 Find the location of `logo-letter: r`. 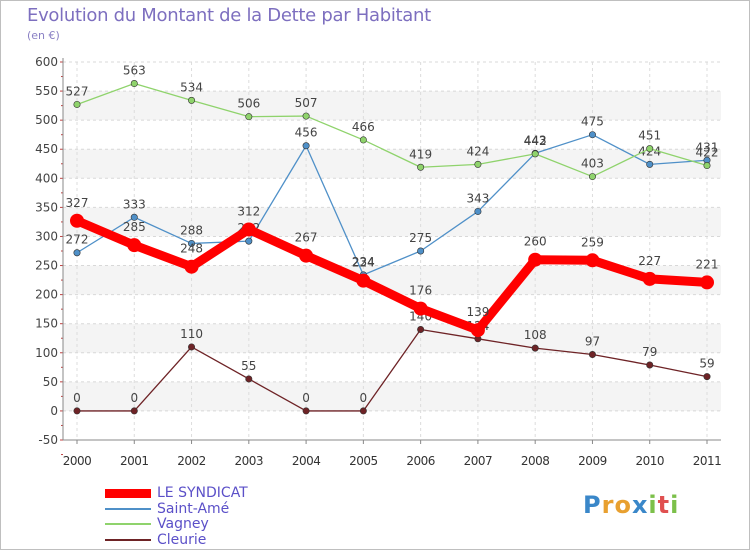

logo-letter: r is located at coordinates (608, 505).